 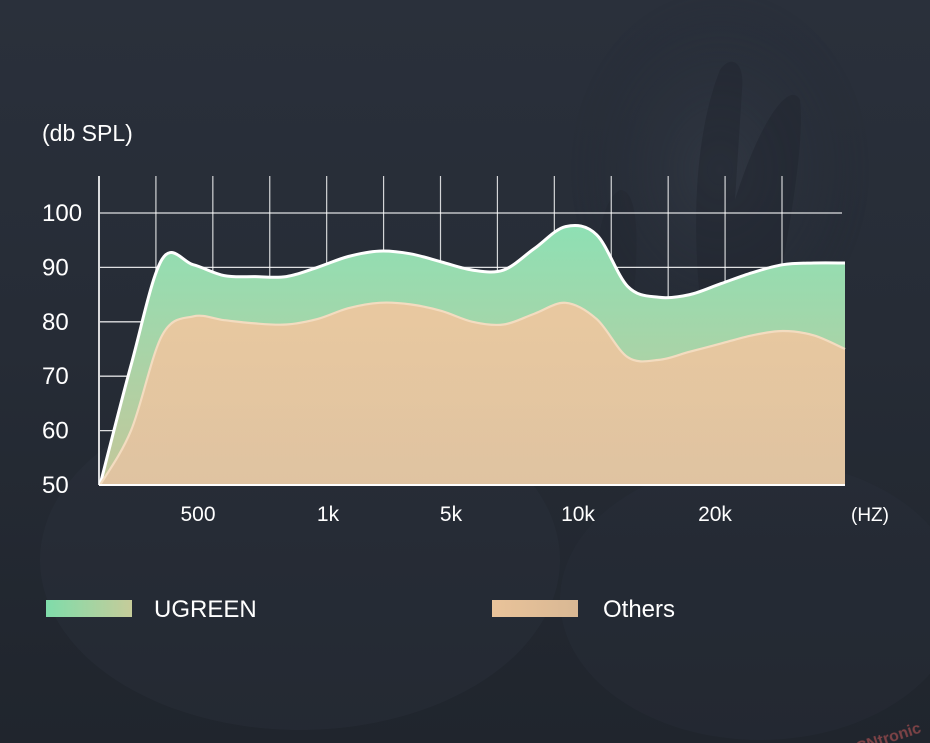 I want to click on y-tick-label: 50, so click(x=55, y=485).